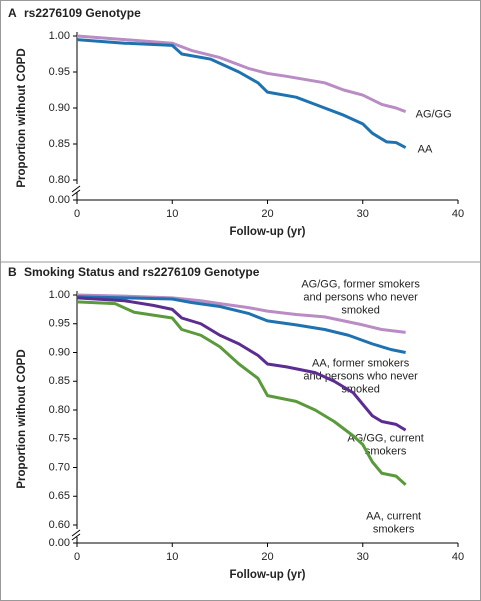  I want to click on y-tick-label: 0.60, so click(59, 525).